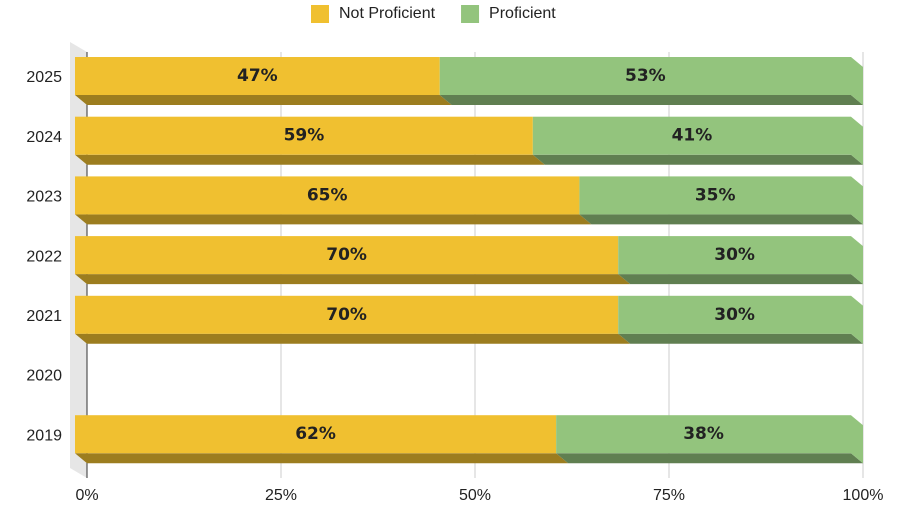 The width and height of the screenshot is (902, 507). I want to click on value-label: 59%, so click(304, 136).